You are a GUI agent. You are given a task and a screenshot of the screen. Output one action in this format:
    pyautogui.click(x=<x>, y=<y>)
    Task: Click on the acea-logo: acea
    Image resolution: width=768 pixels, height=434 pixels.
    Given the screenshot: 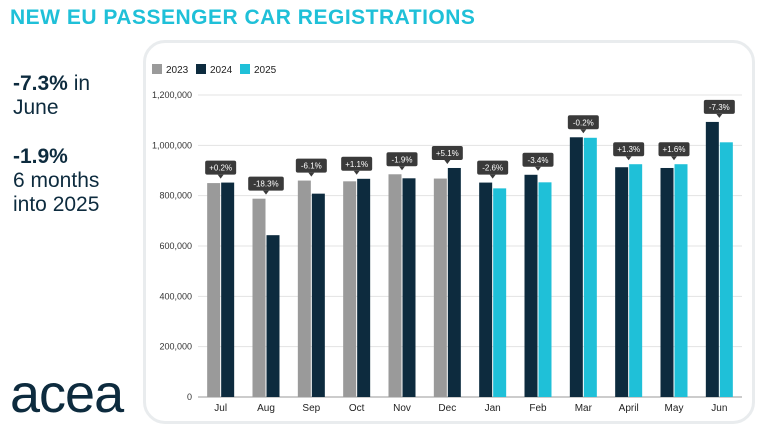 What is the action you would take?
    pyautogui.click(x=68, y=394)
    